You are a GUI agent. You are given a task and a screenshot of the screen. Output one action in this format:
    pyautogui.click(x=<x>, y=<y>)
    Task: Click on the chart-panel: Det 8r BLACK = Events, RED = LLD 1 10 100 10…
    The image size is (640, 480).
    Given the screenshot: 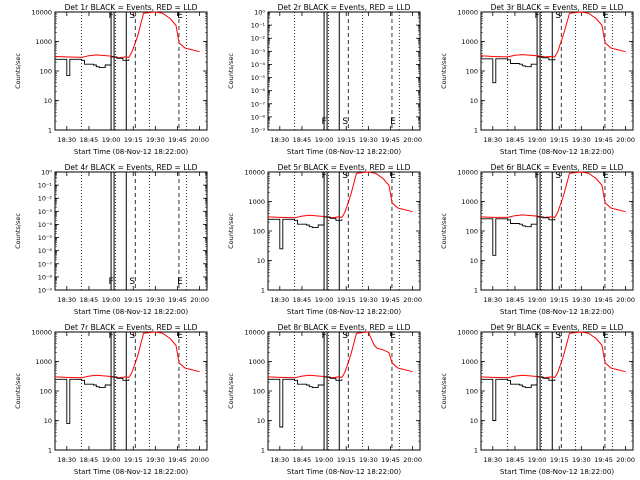 What is the action you would take?
    pyautogui.click(x=324, y=399)
    